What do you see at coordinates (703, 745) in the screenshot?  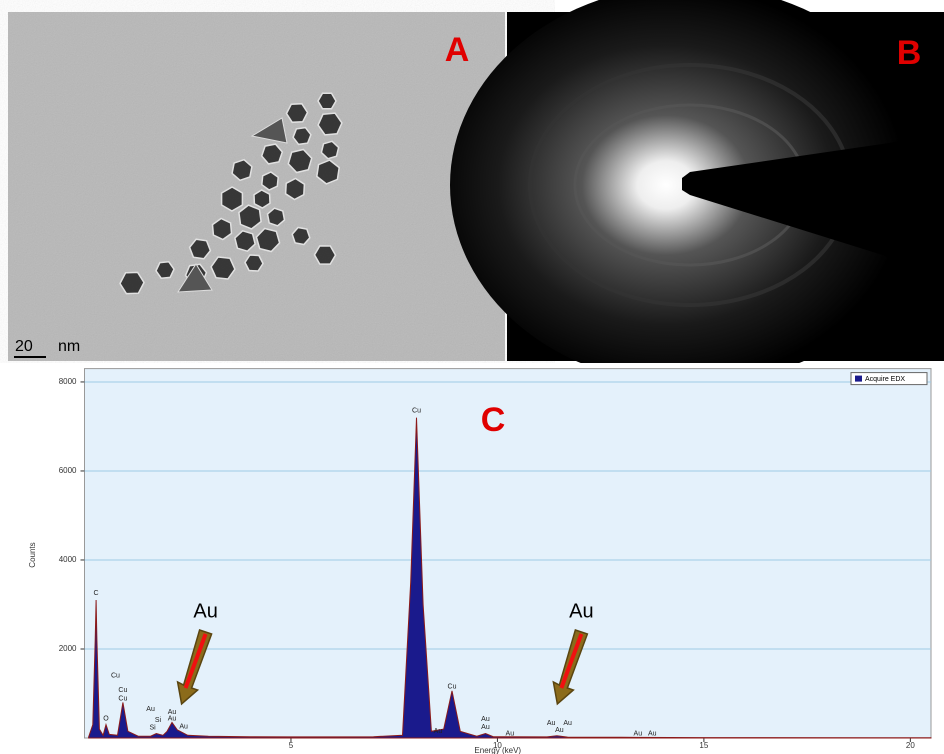 I see `x-tick-label: 15` at bounding box center [703, 745].